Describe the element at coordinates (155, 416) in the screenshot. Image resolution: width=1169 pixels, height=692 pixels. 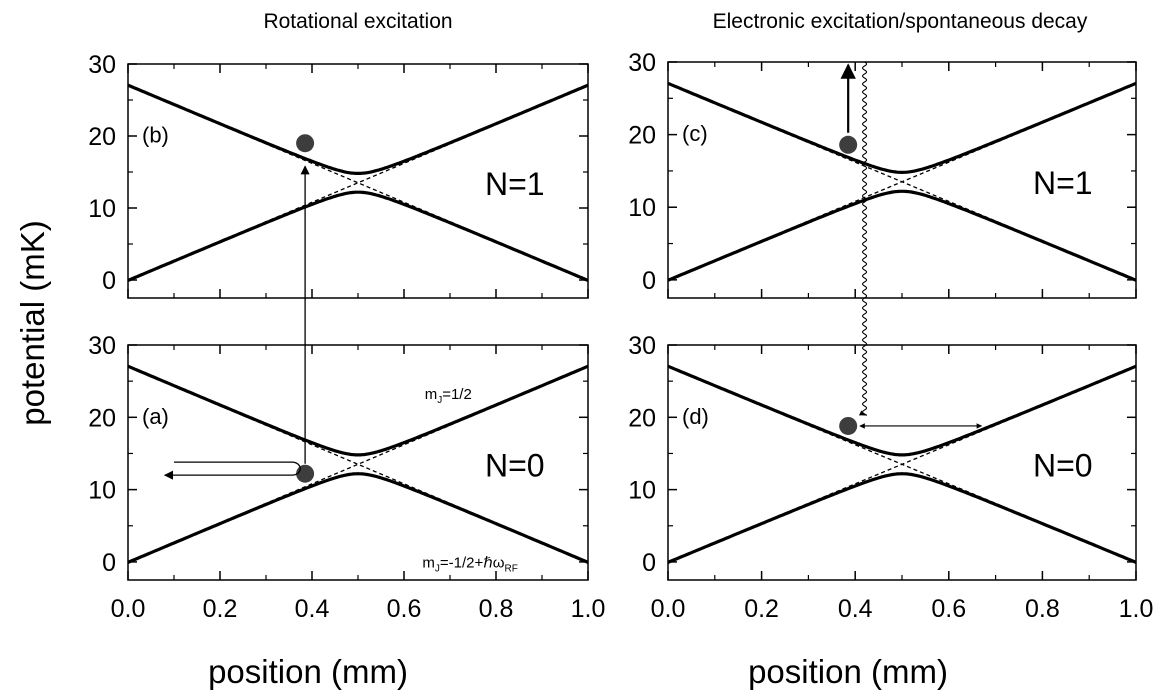
I see `panel-tag: (a)` at that location.